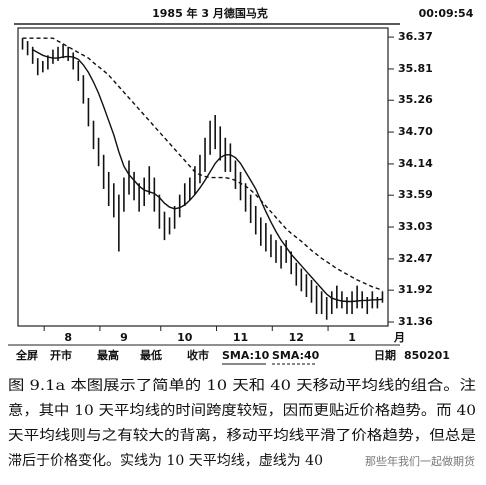 This screenshot has width=486, height=485. Describe the element at coordinates (165, 461) in the screenshot. I see `caption-line: 滞后于价格变化。实线为 10 天平均线，虚线为 40` at that location.